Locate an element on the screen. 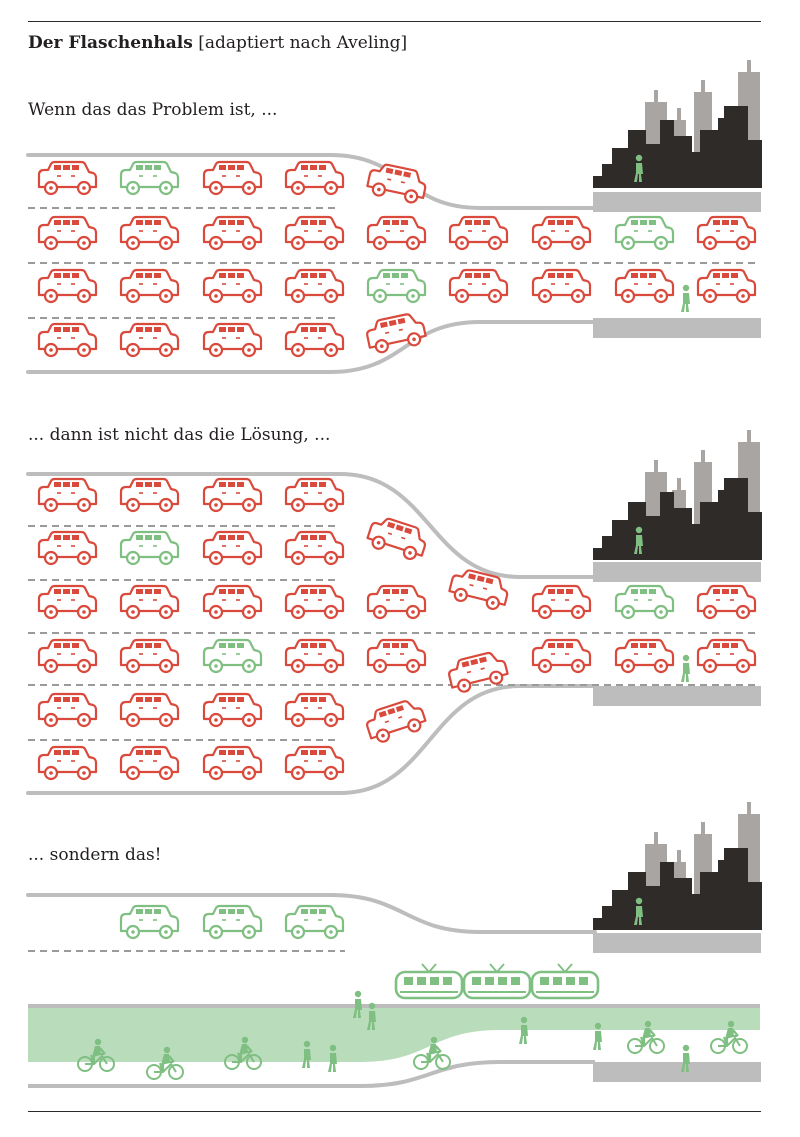  bottom-rule is located at coordinates (394, 1111).